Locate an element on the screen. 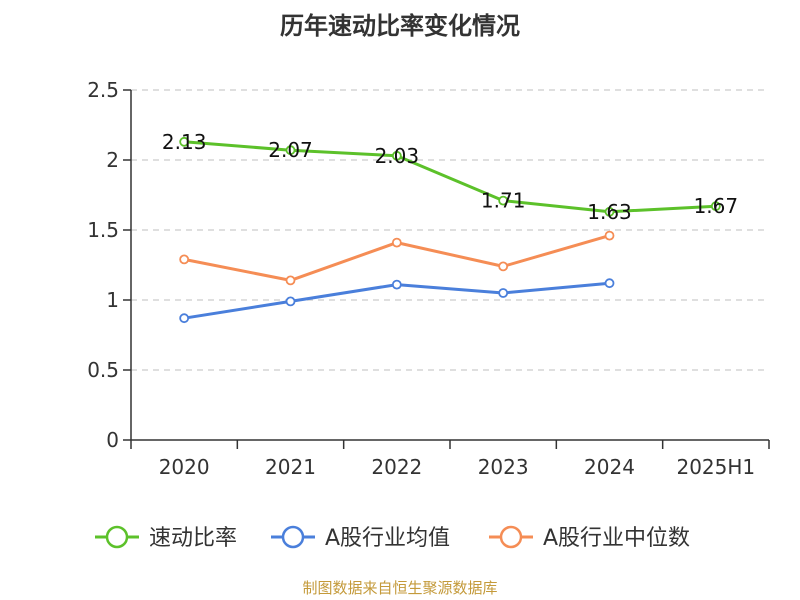 This screenshot has width=800, height=600. data-labels: 2.13 2.07 2.03 1.71 1.63 1.67 is located at coordinates (450, 177).